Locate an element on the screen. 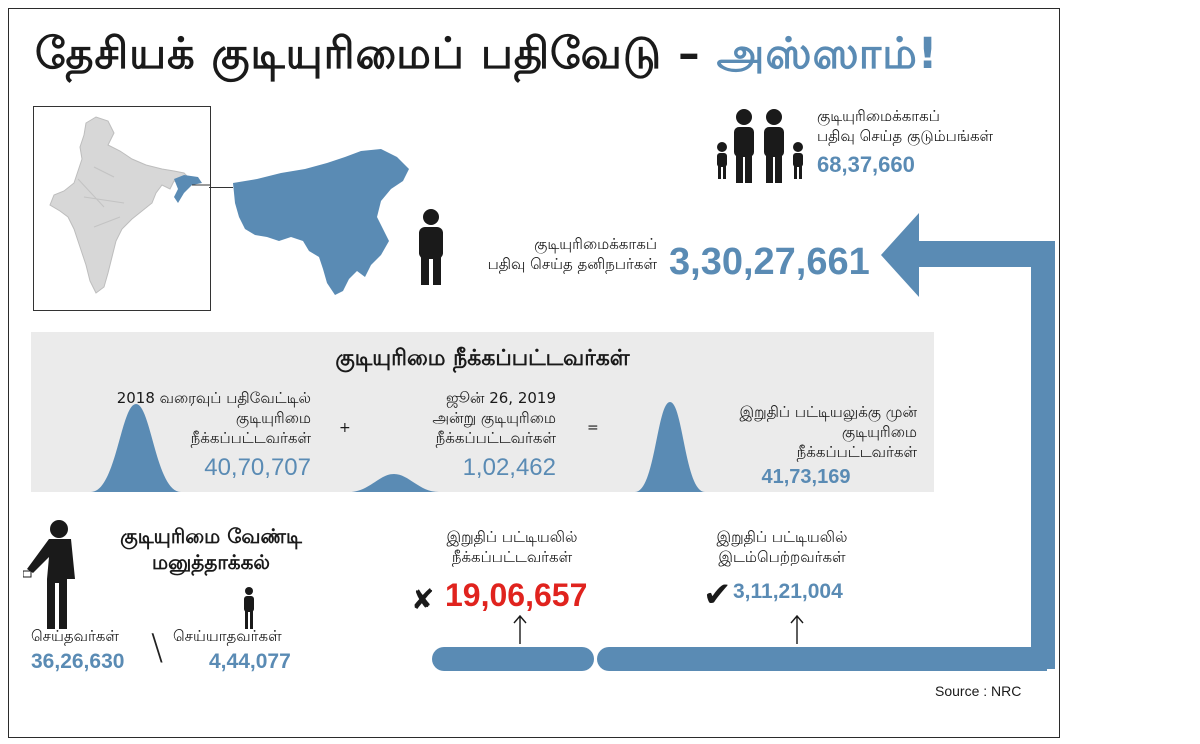 Image resolution: width=1200 pixels, height=744 pixels. title-main: தேசியக் குடியுரிமைப் பதிவேடு – is located at coordinates (376, 54).